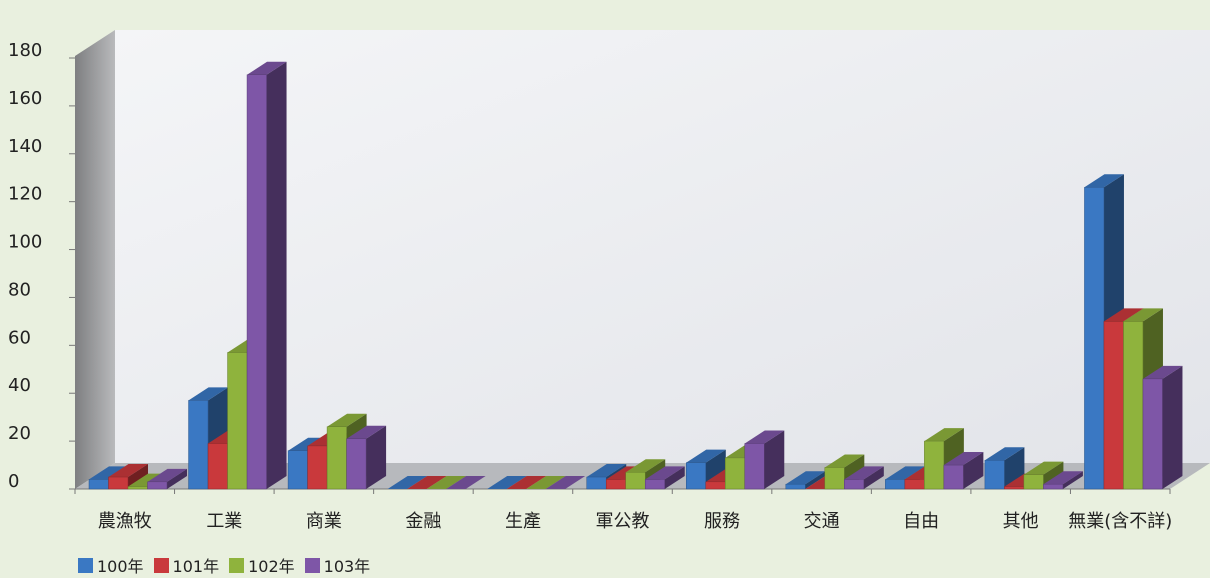 This screenshot has height=578, width=1210. Describe the element at coordinates (19, 337) in the screenshot. I see `y-tick-label: 60` at that location.